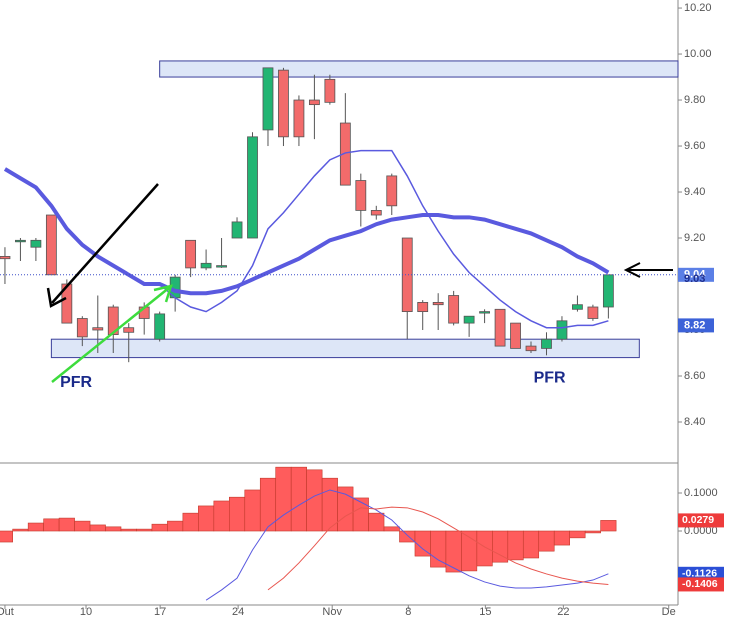  Describe the element at coordinates (238, 612) in the screenshot. I see `x-tick-label: 24` at that location.